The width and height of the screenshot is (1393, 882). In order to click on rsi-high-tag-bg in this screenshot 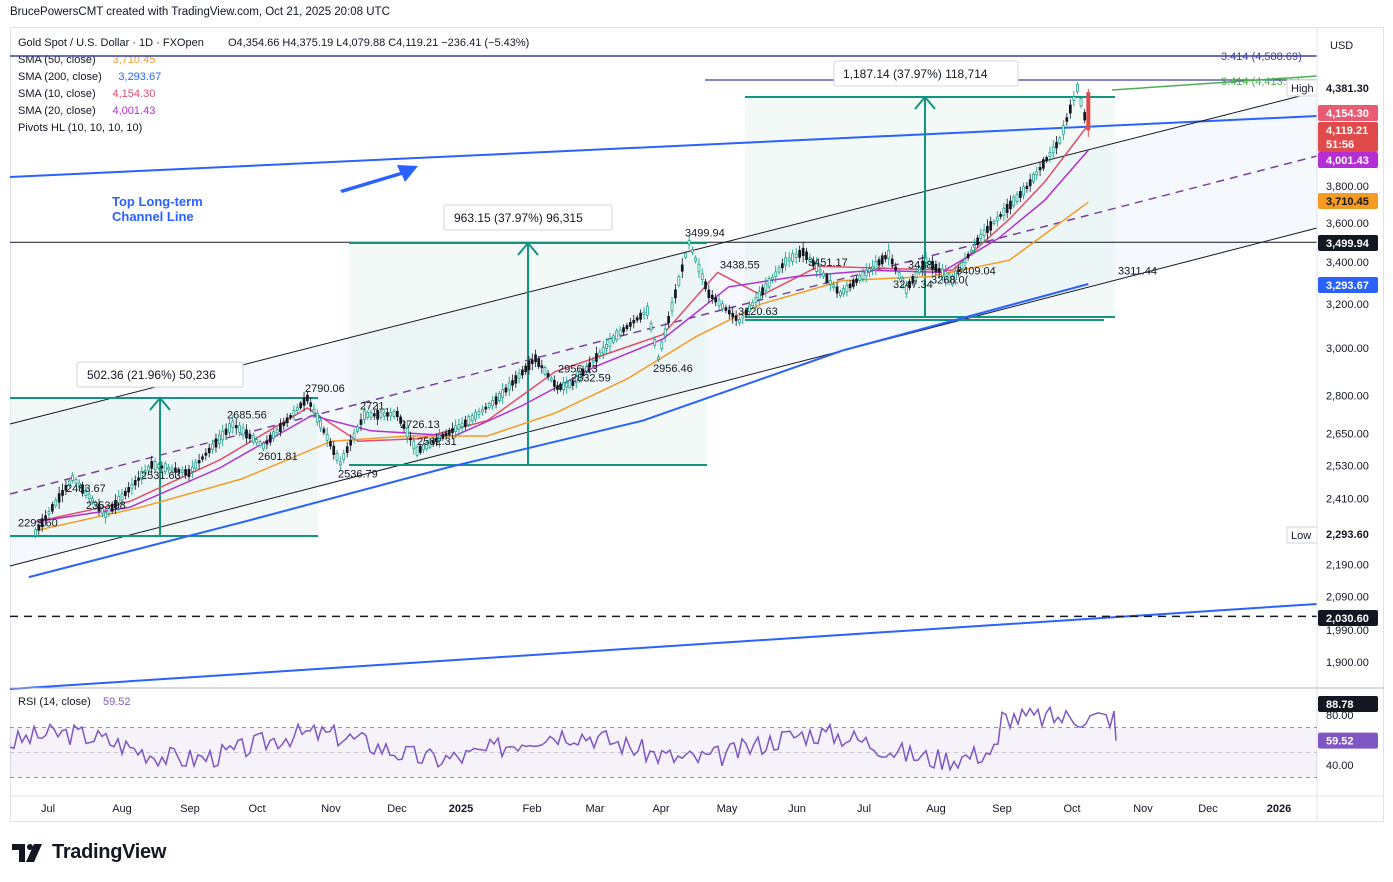, I will do `click(1348, 704)`.